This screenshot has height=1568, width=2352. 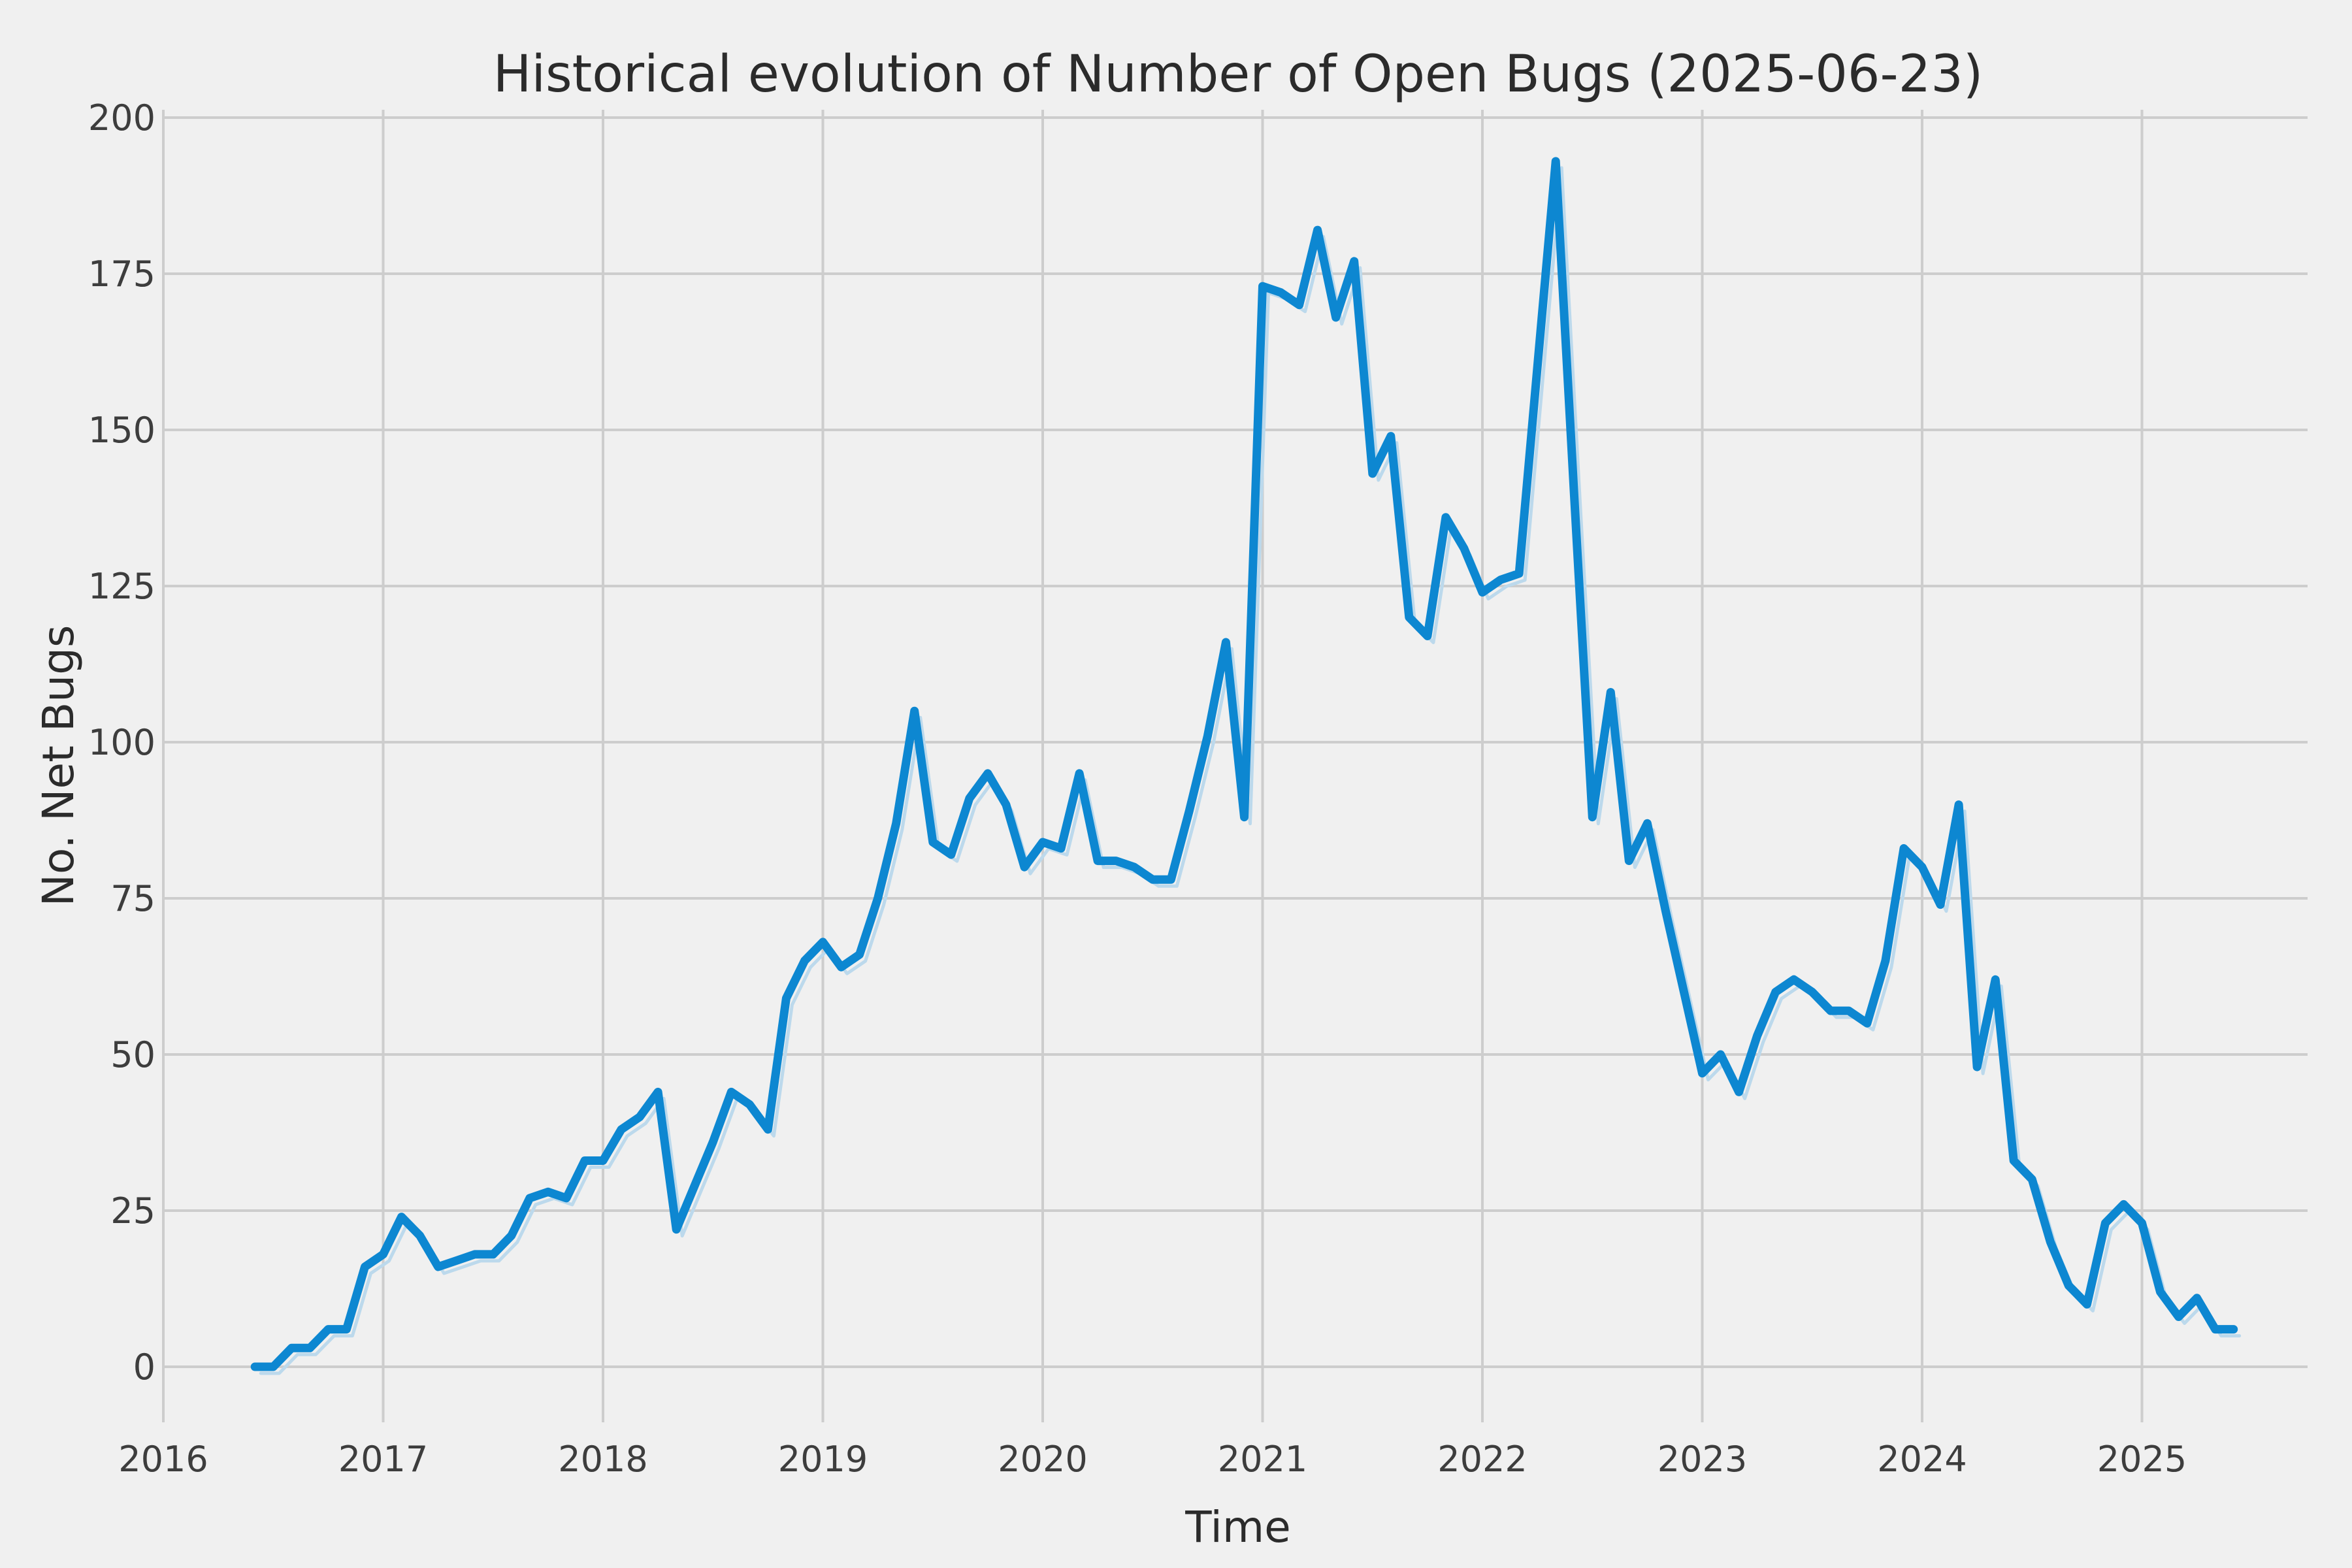 I want to click on y-tick-label: 200, so click(x=121, y=118).